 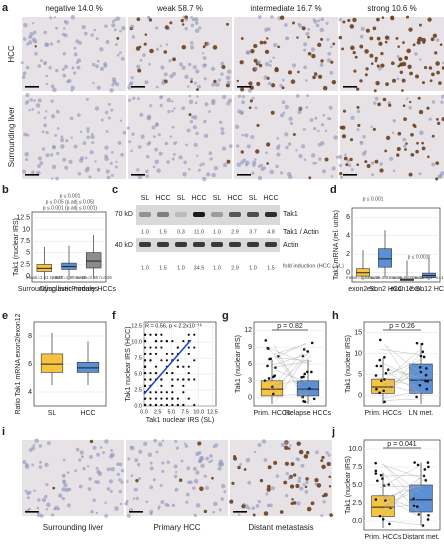 I want to click on fold: 34.5, so click(x=199, y=268).